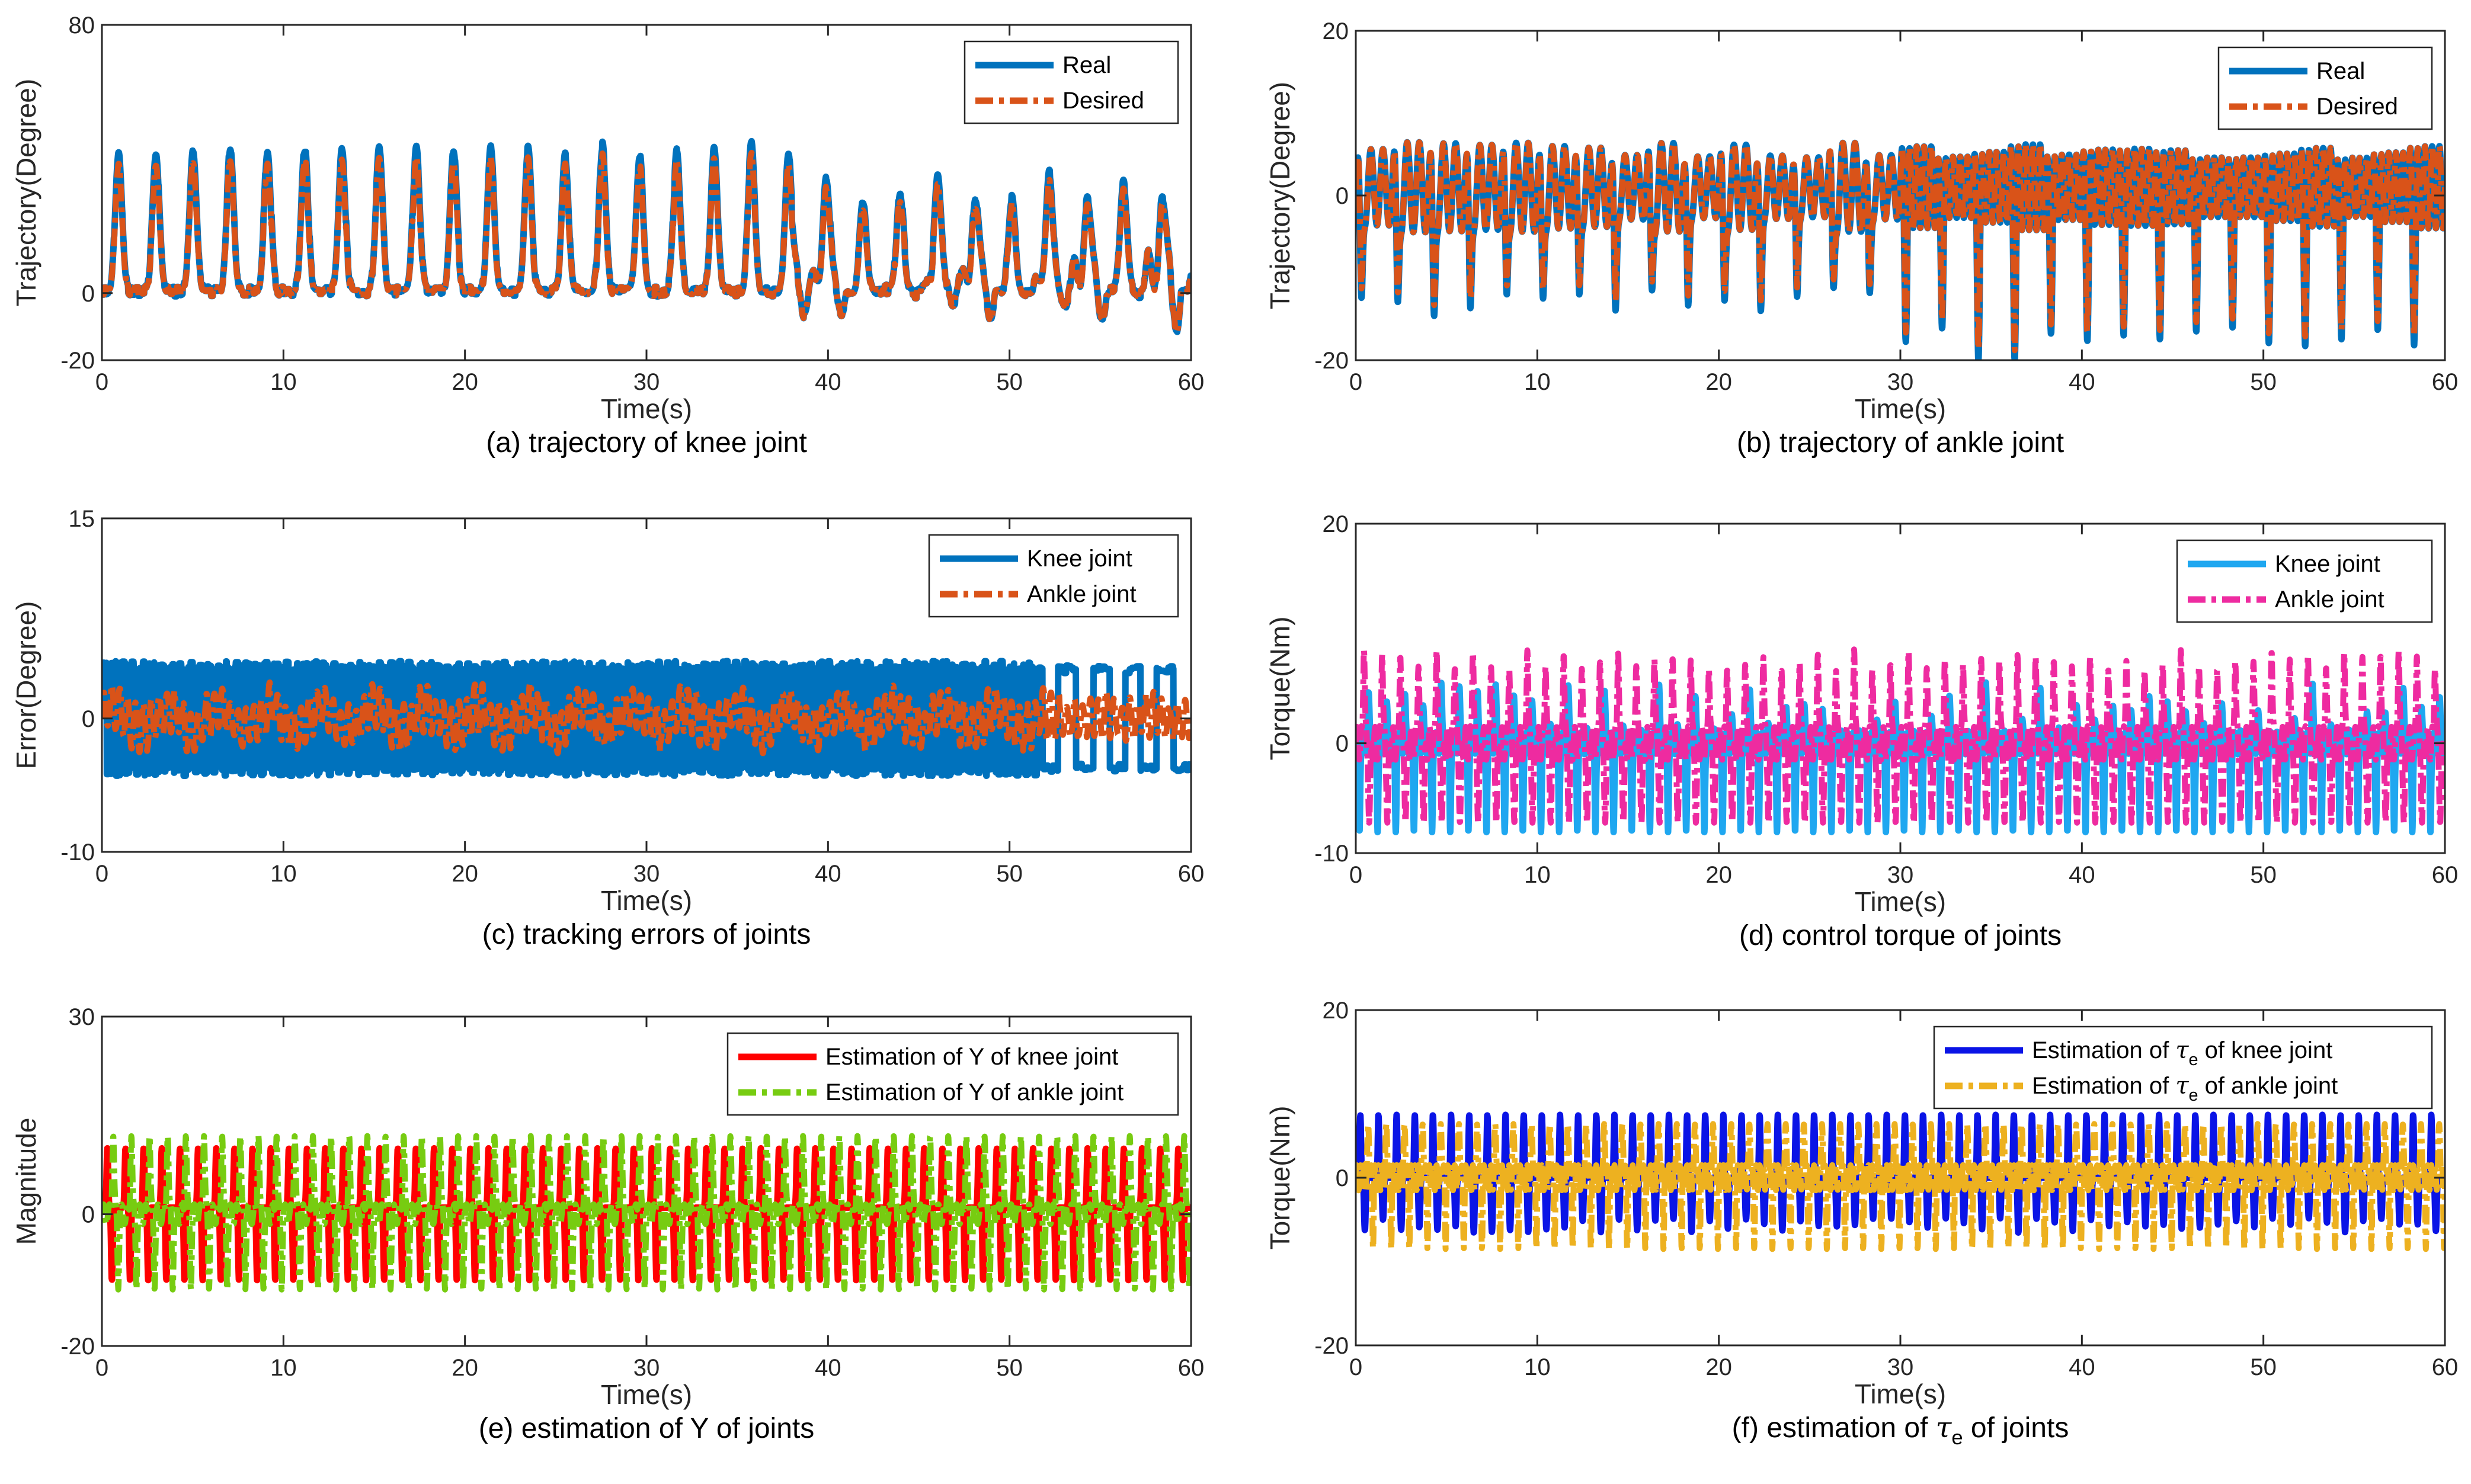 The height and width of the screenshot is (1484, 2471). I want to click on panel-caption: (a) trajectory of knee joint, so click(646, 443).